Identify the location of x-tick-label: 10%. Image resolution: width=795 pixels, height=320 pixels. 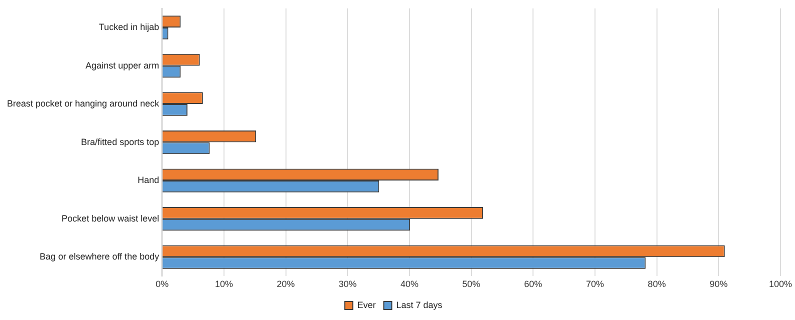
(223, 284).